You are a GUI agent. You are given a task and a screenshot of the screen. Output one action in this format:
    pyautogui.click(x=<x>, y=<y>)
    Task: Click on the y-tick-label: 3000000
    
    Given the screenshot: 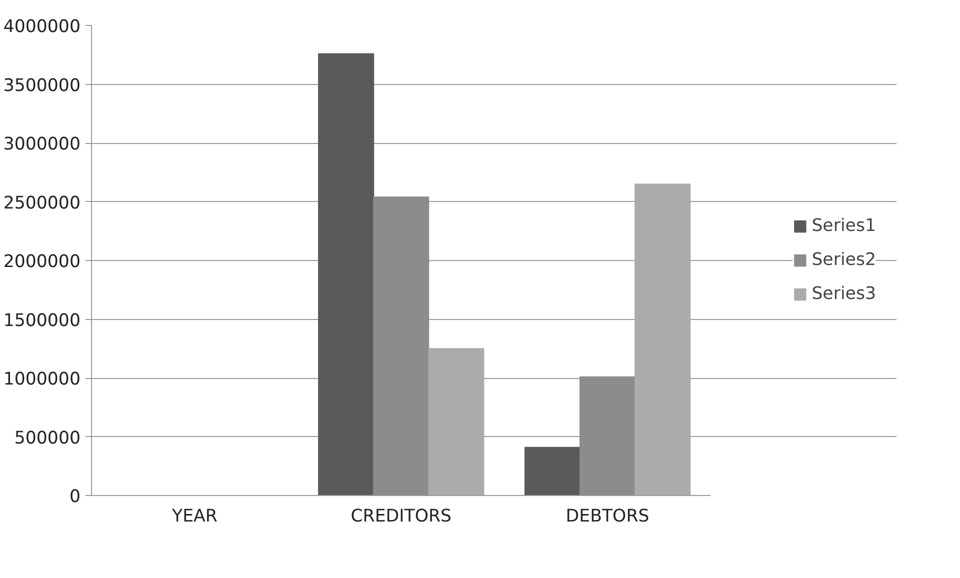 What is the action you would take?
    pyautogui.click(x=42, y=144)
    